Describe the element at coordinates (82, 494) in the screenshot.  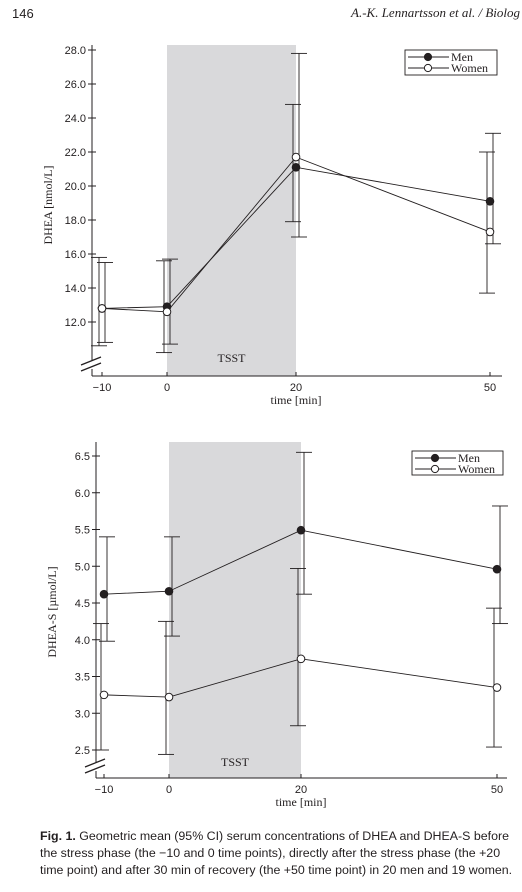
I see `y-tick-label: 6.0` at that location.